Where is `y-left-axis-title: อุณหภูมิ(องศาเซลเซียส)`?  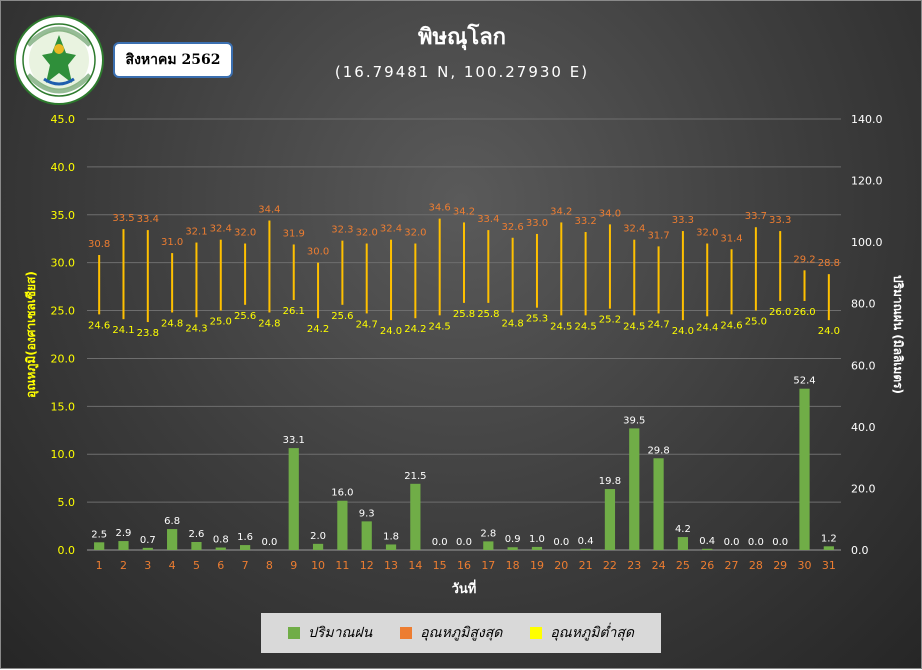 y-left-axis-title: อุณหภูมิ(องศาเซลเซียส) is located at coordinates (31, 334).